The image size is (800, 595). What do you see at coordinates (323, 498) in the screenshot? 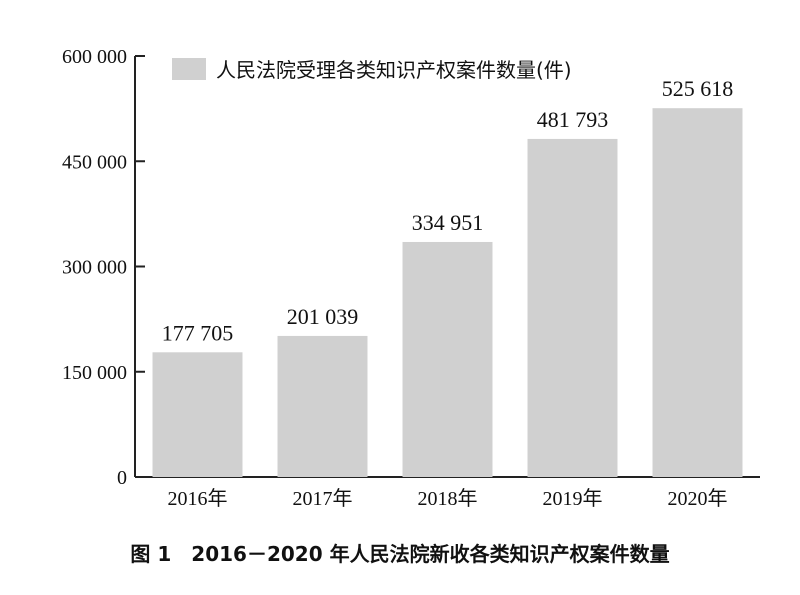
I see `x-tick-label: 2017年` at bounding box center [323, 498].